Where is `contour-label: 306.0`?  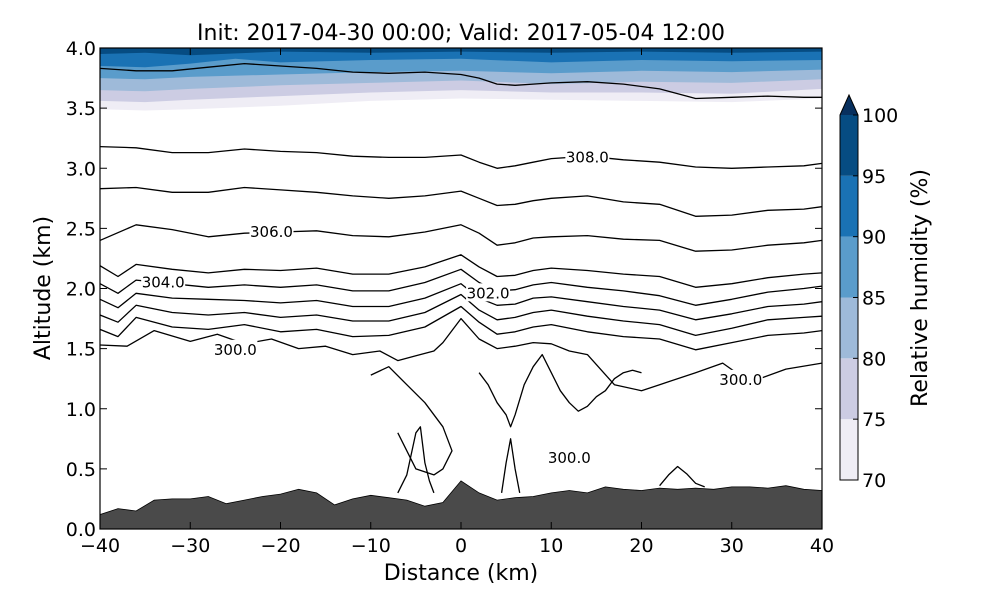
contour-label: 306.0 is located at coordinates (271, 232).